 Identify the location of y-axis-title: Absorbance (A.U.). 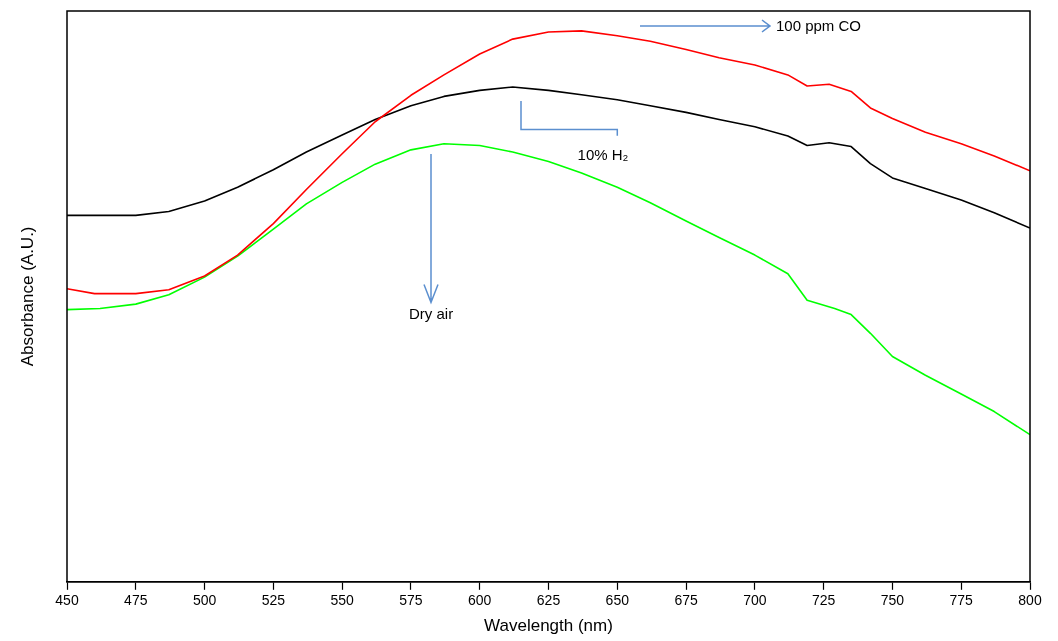
(27, 296).